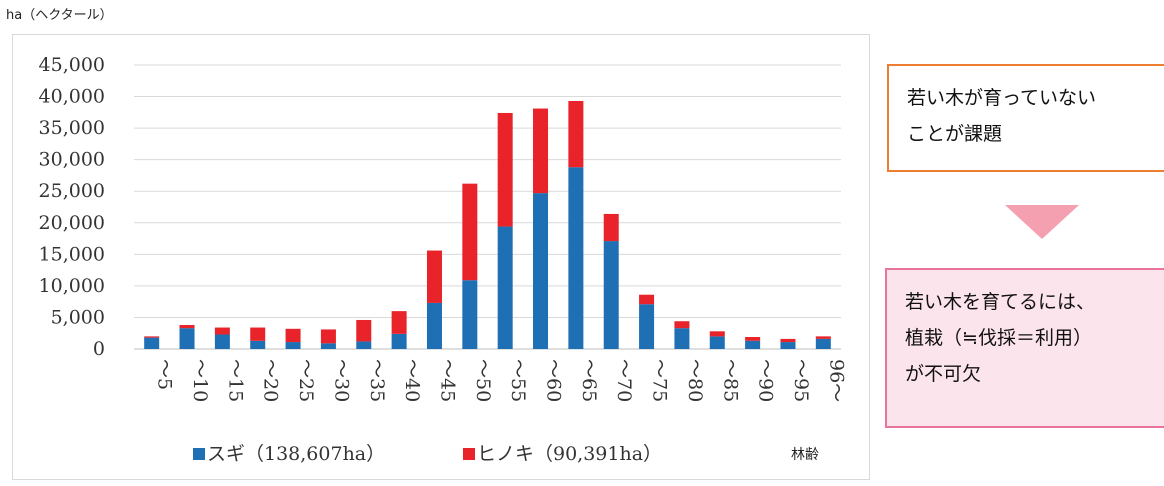 The width and height of the screenshot is (1164, 486). I want to click on y-tick-label: 40,000, so click(72, 97).